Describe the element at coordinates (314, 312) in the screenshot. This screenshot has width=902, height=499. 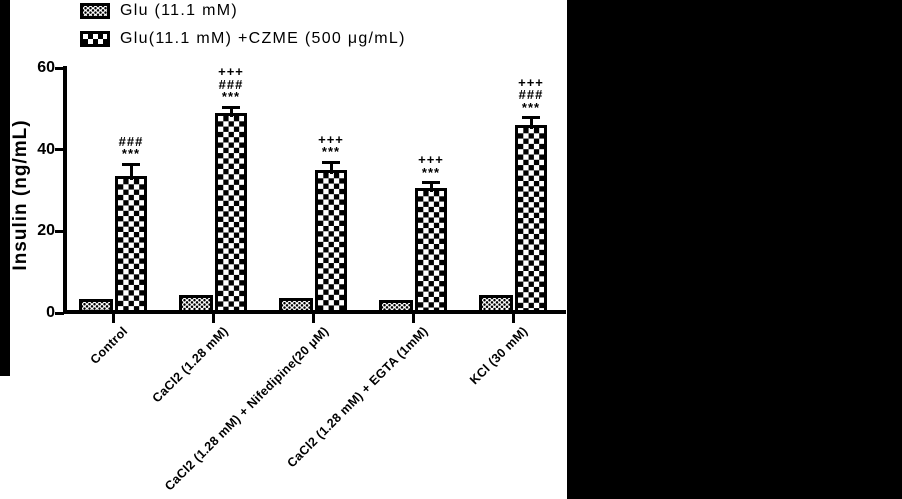
I see `x-axis` at that location.